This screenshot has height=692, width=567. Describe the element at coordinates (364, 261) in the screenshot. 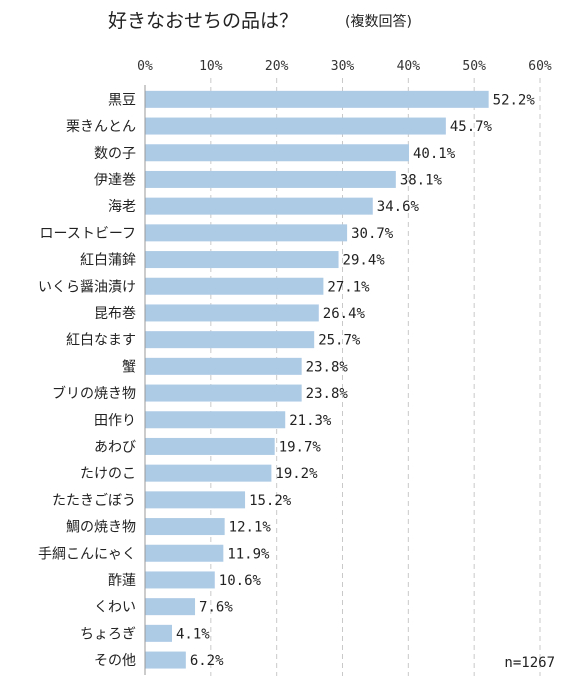

I see `value-label: 29.4%` at that location.